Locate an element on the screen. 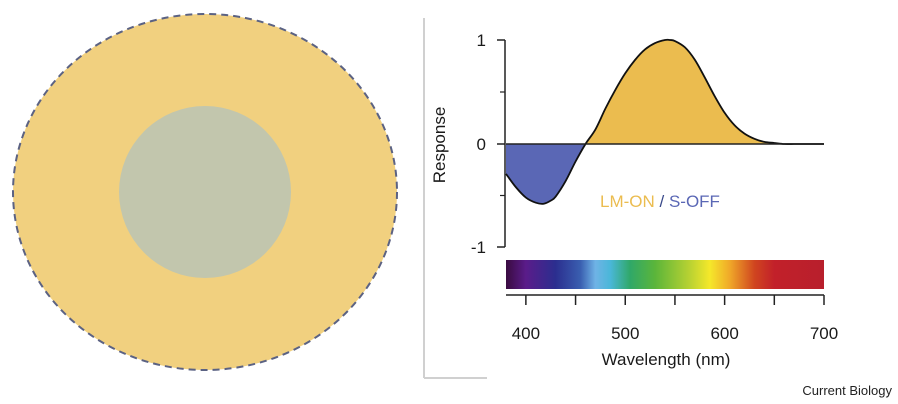  legend-annotation: LM-ON / S-OFF is located at coordinates (660, 201).